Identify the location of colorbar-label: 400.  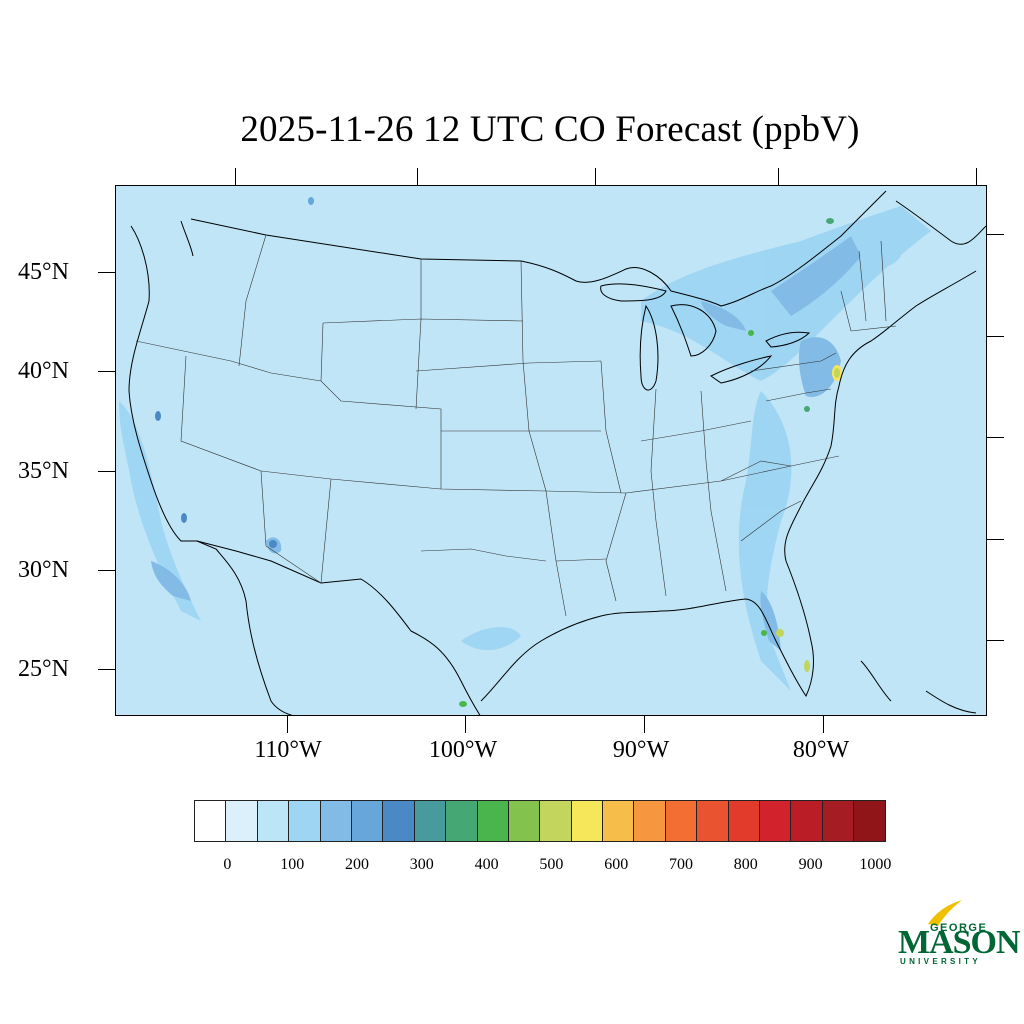
(486, 864).